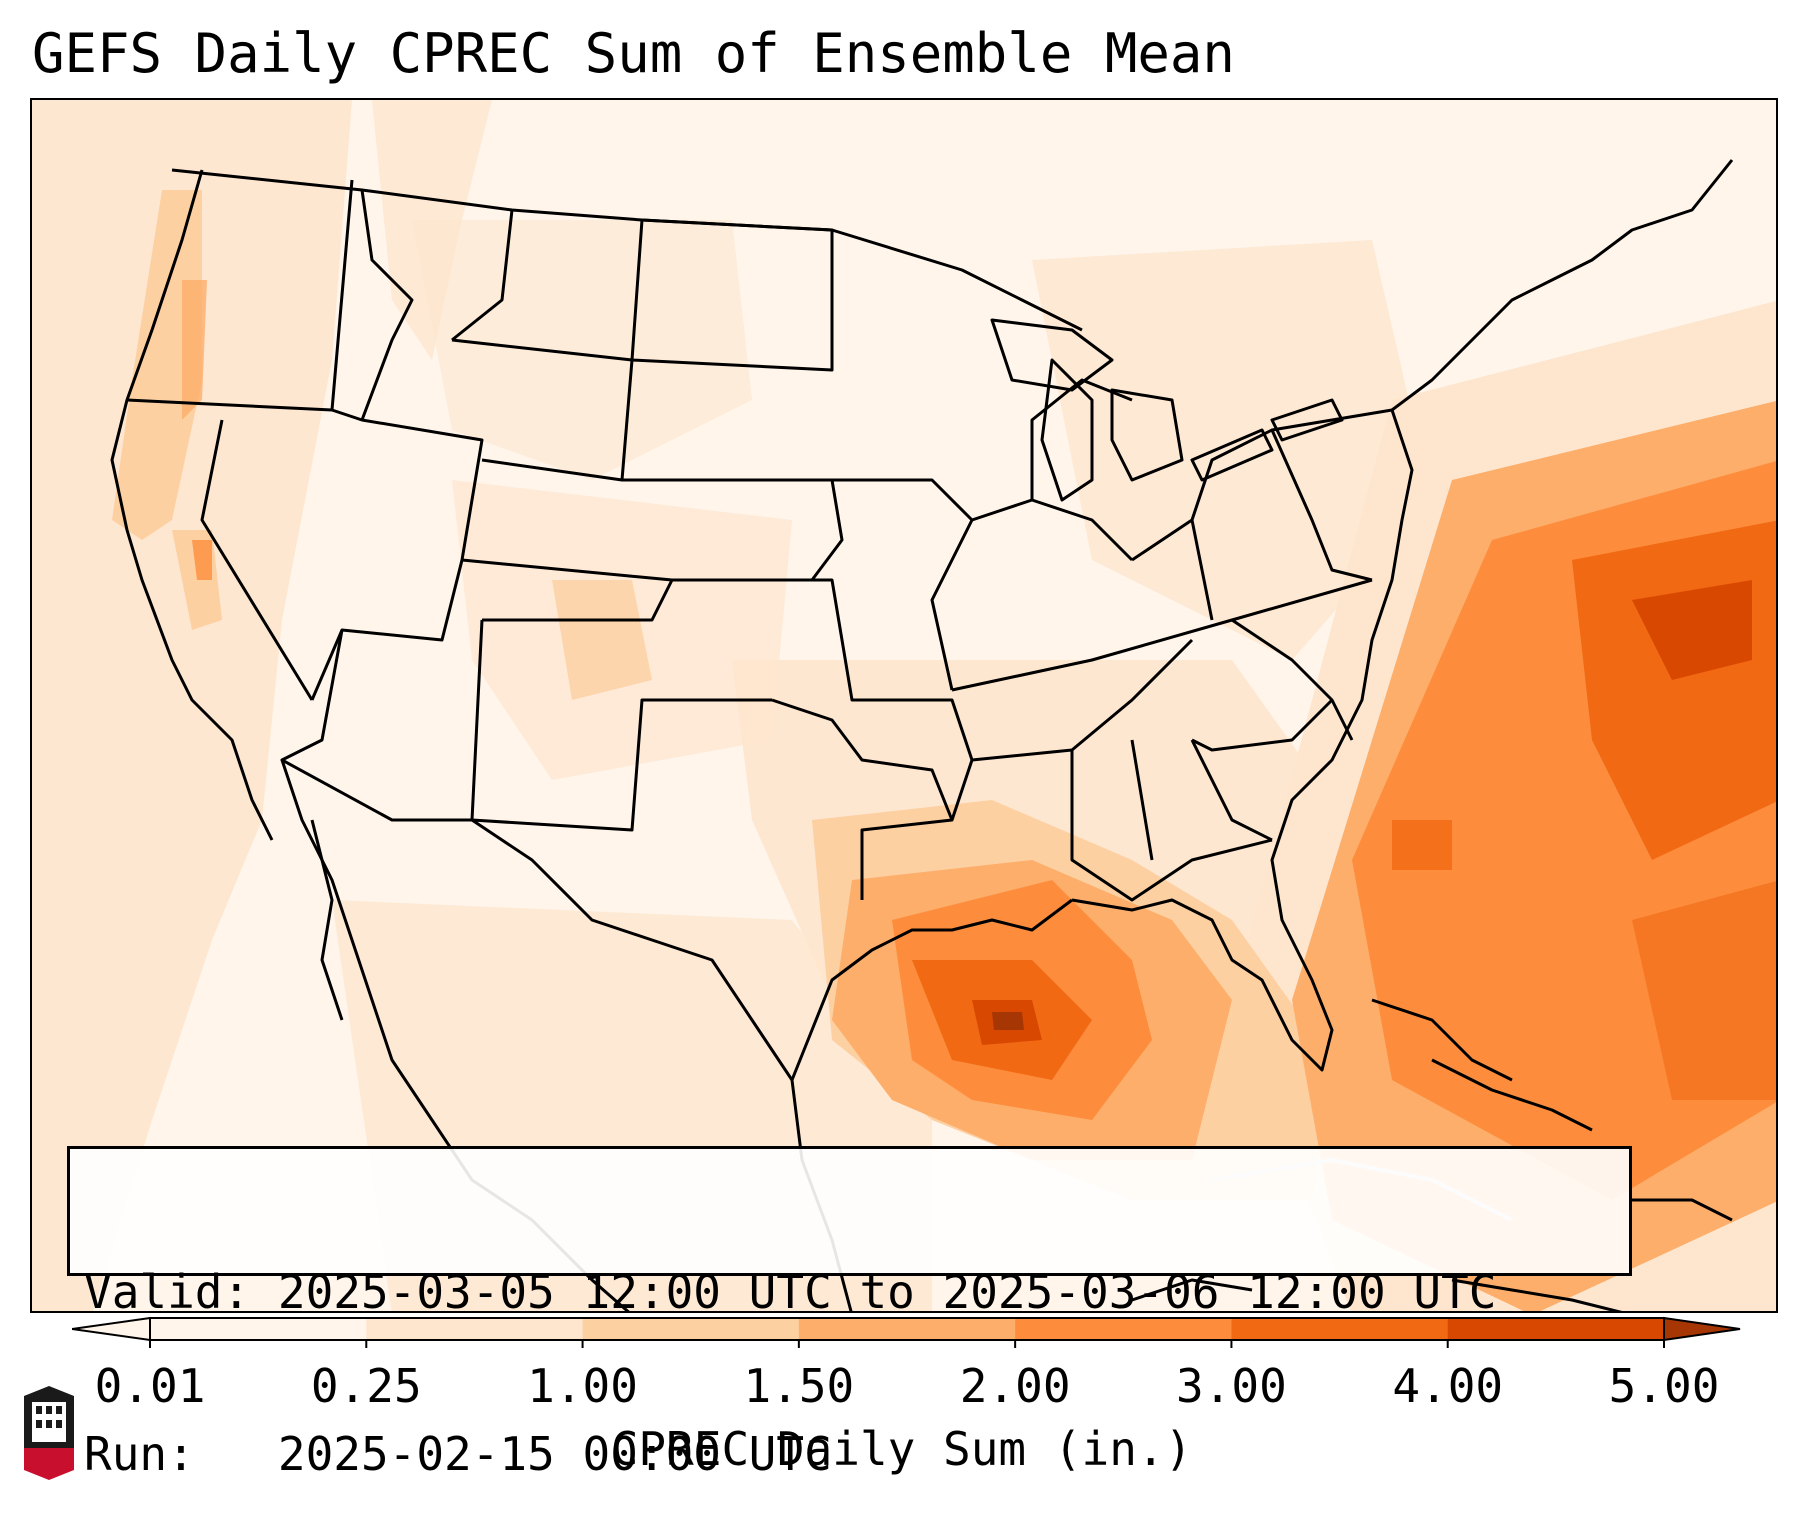 The image size is (1803, 1535). What do you see at coordinates (799, 1386) in the screenshot?
I see `colorbar-tick-label: 1.50` at bounding box center [799, 1386].